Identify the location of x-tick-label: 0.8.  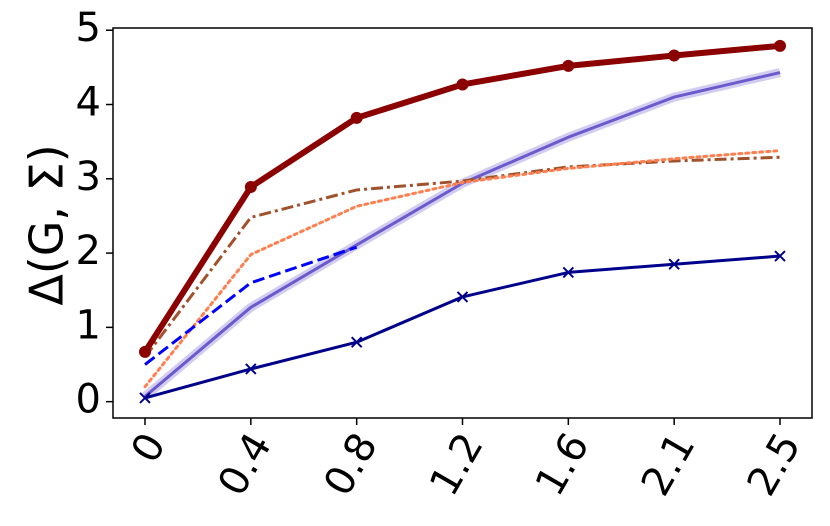
(351, 465).